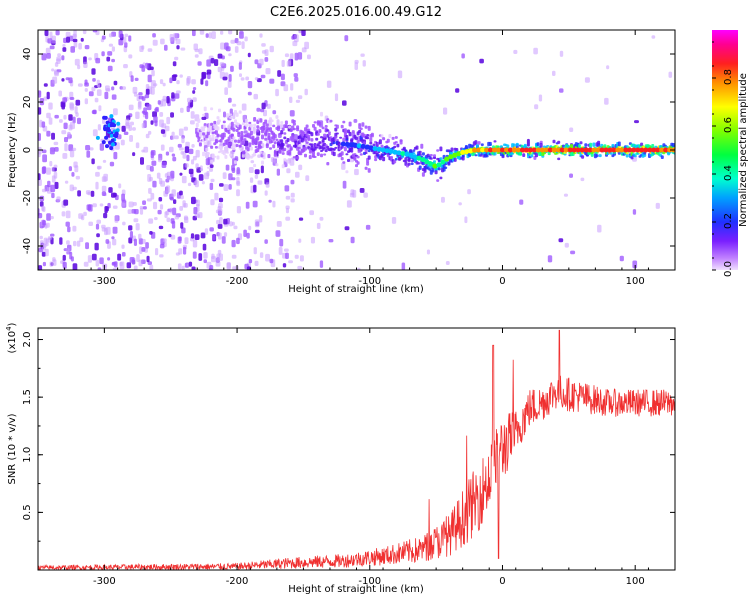 The image size is (750, 600). What do you see at coordinates (728, 269) in the screenshot?
I see `colorbar-tick-label: 0.0` at bounding box center [728, 269].